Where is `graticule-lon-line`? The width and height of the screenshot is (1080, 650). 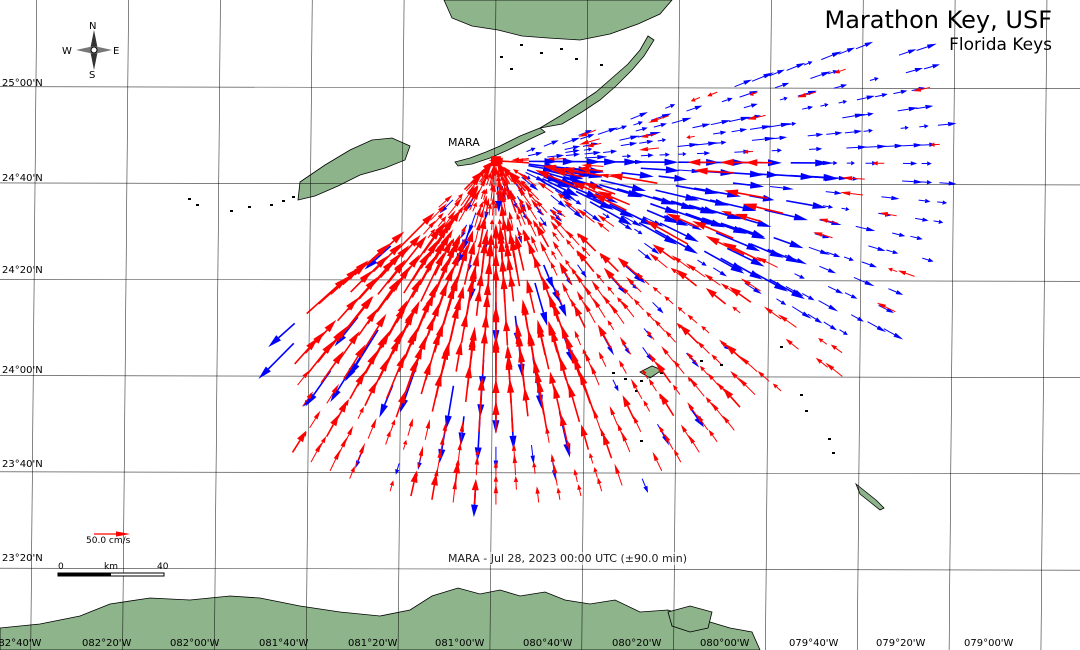
graticule-lon-line is located at coordinates (401, 325).